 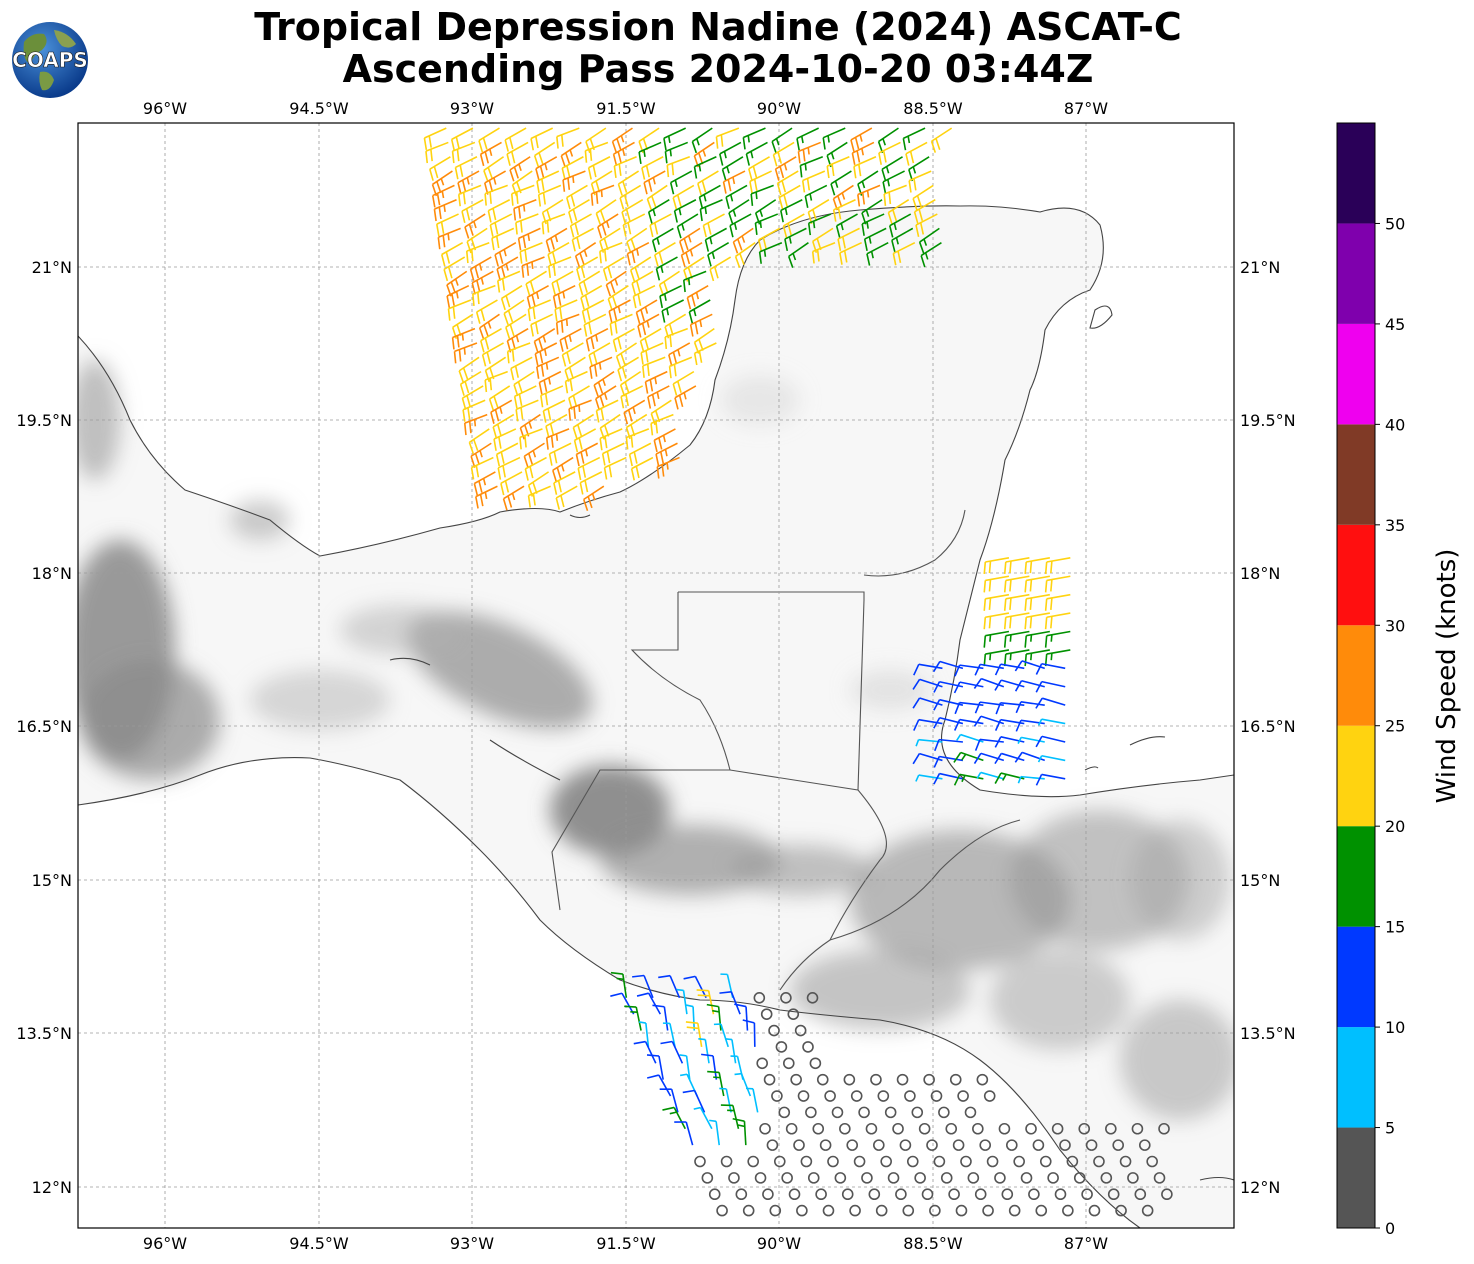 I want to click on lon-ticks-top: 96°W 94.5°W 93°W 91.5°W 90°W 88.5°W 87°W, so click(x=625, y=108).